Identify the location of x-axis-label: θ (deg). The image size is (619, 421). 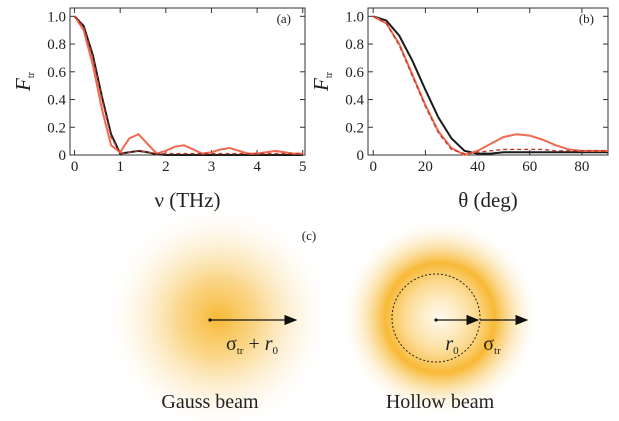
(488, 200).